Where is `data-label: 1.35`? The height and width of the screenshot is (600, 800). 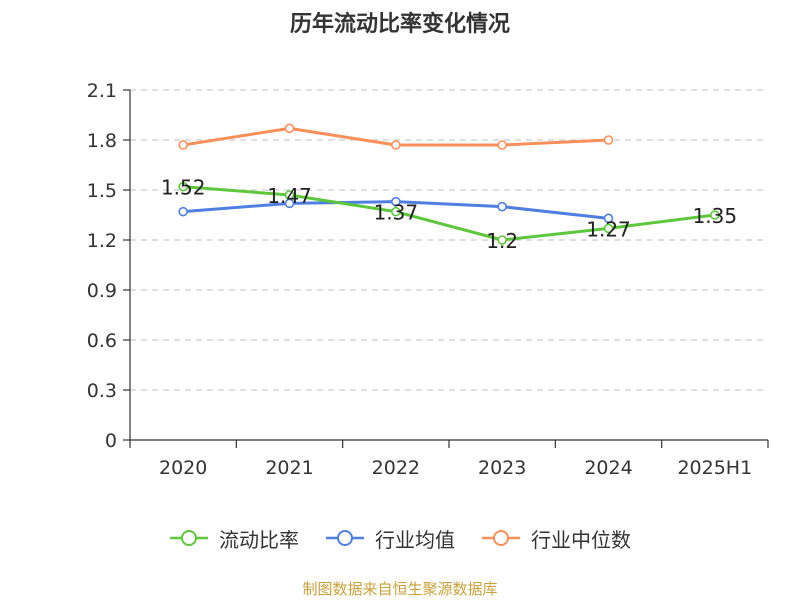
data-label: 1.35 is located at coordinates (715, 216).